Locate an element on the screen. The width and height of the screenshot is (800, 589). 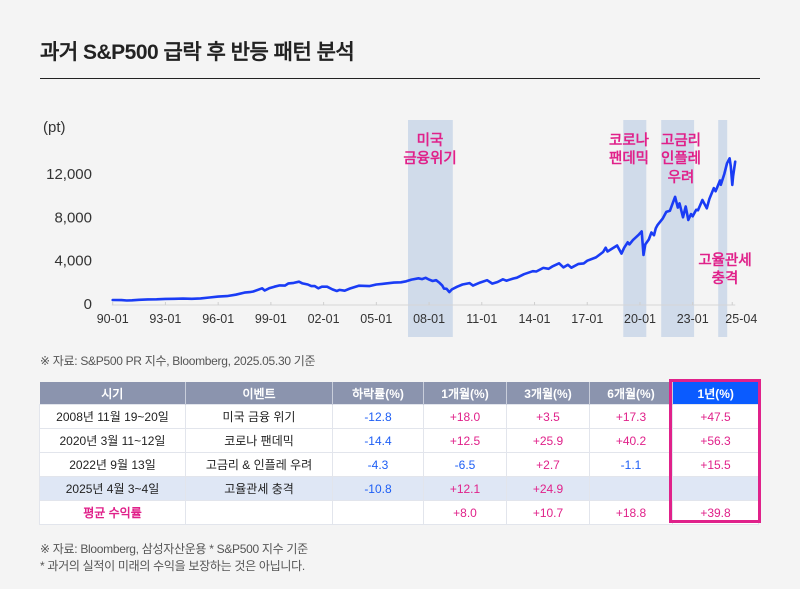
cell-3m: +2.7 is located at coordinates (548, 464).